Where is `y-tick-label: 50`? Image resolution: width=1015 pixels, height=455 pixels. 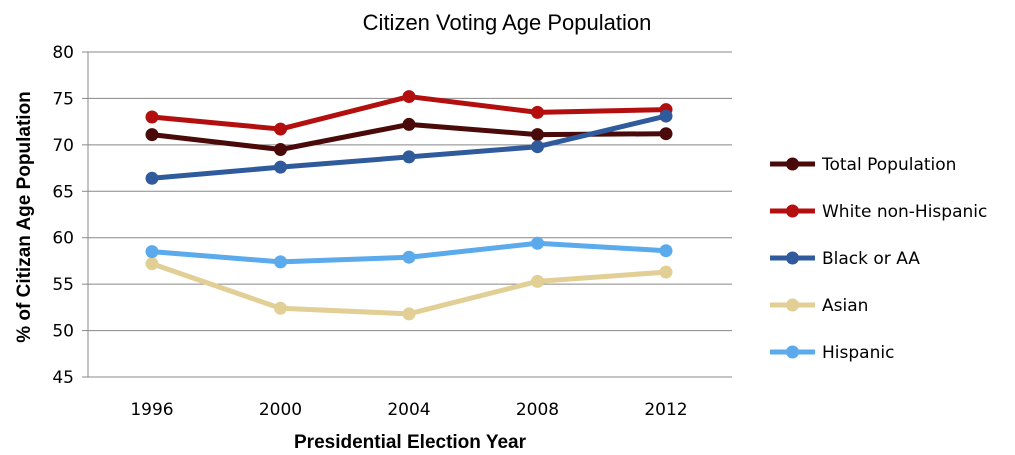
y-tick-label: 50 is located at coordinates (63, 332).